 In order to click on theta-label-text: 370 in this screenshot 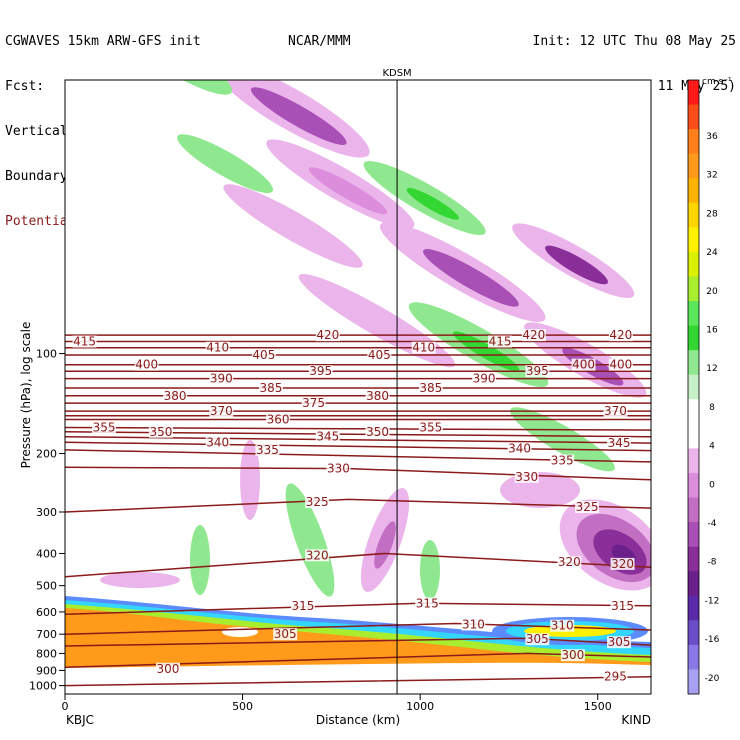, I will do `click(615, 411)`.